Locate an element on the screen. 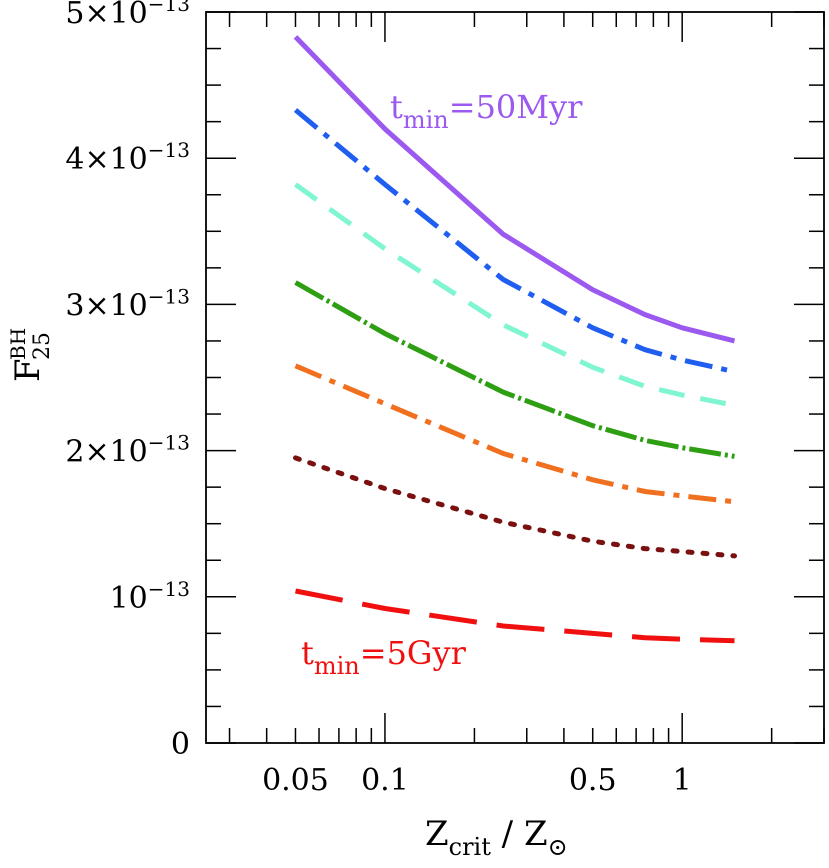 This screenshot has width=829, height=868. y-axis-title-sup: BH is located at coordinates (18, 344).